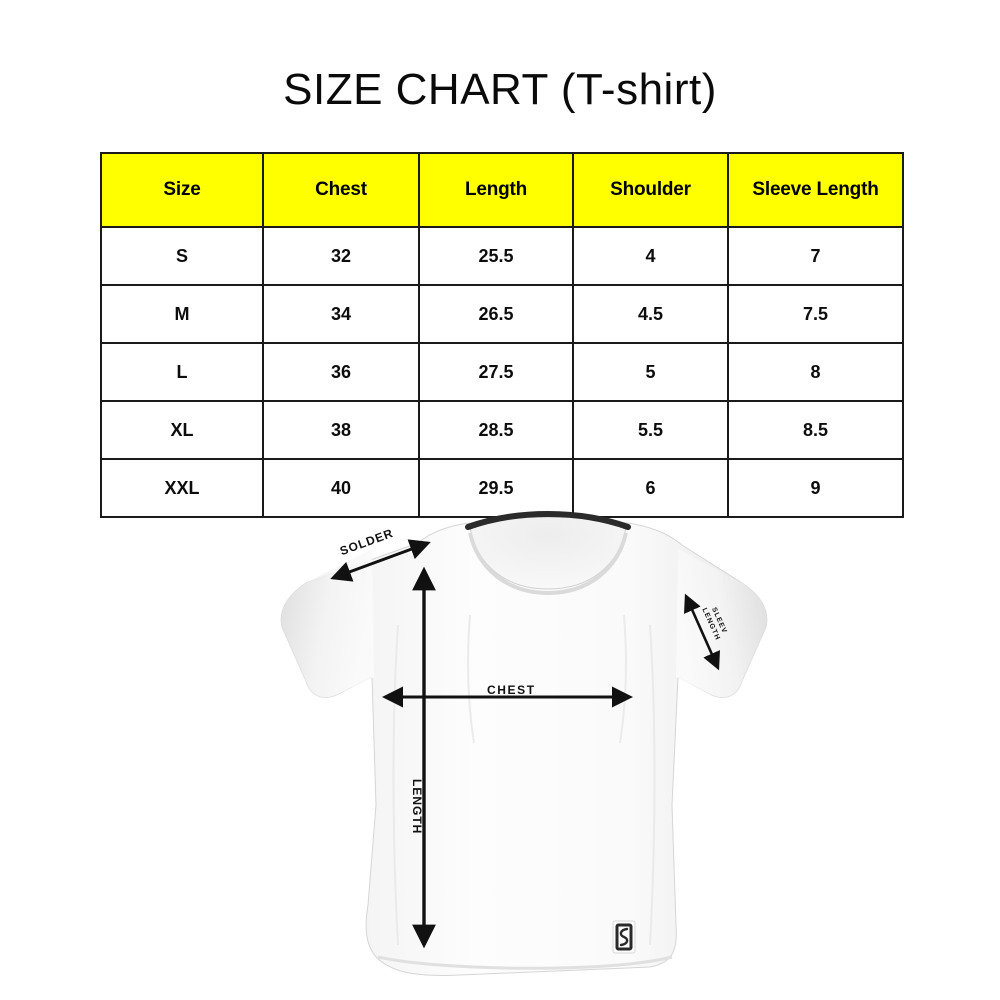  What do you see at coordinates (341, 488) in the screenshot?
I see `cell-chest: 40` at bounding box center [341, 488].